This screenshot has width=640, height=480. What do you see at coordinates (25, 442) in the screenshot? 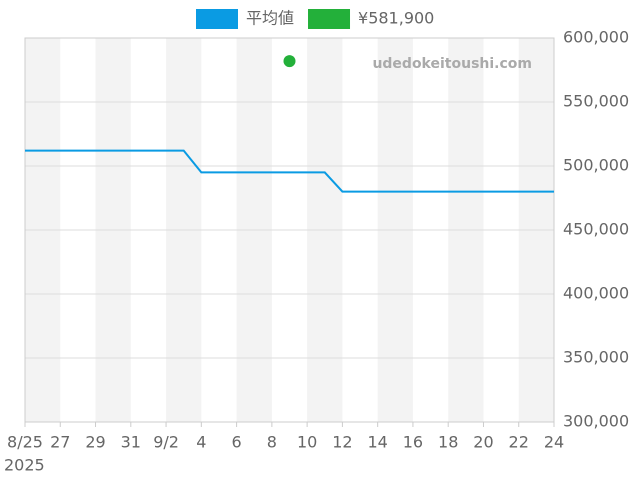
I see `x-tick-label: 8/25` at bounding box center [25, 442].